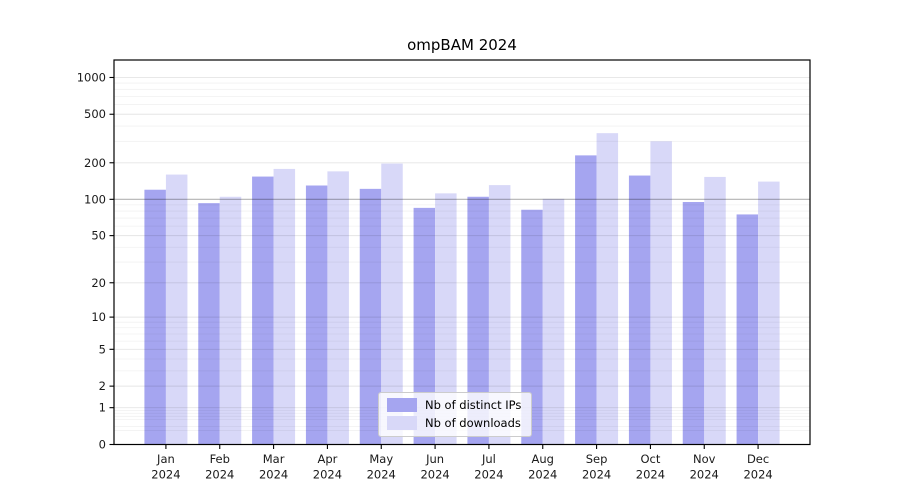 The image size is (900, 500). I want to click on bar-ips-apr, so click(316, 315).